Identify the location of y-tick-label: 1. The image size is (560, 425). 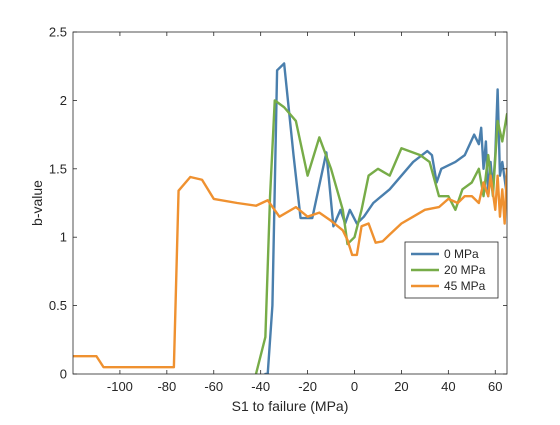
(63, 237).